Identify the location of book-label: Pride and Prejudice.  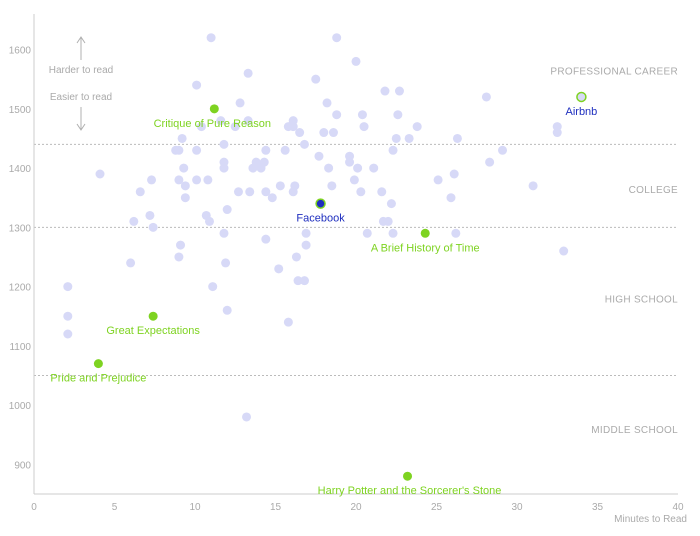
(98, 379).